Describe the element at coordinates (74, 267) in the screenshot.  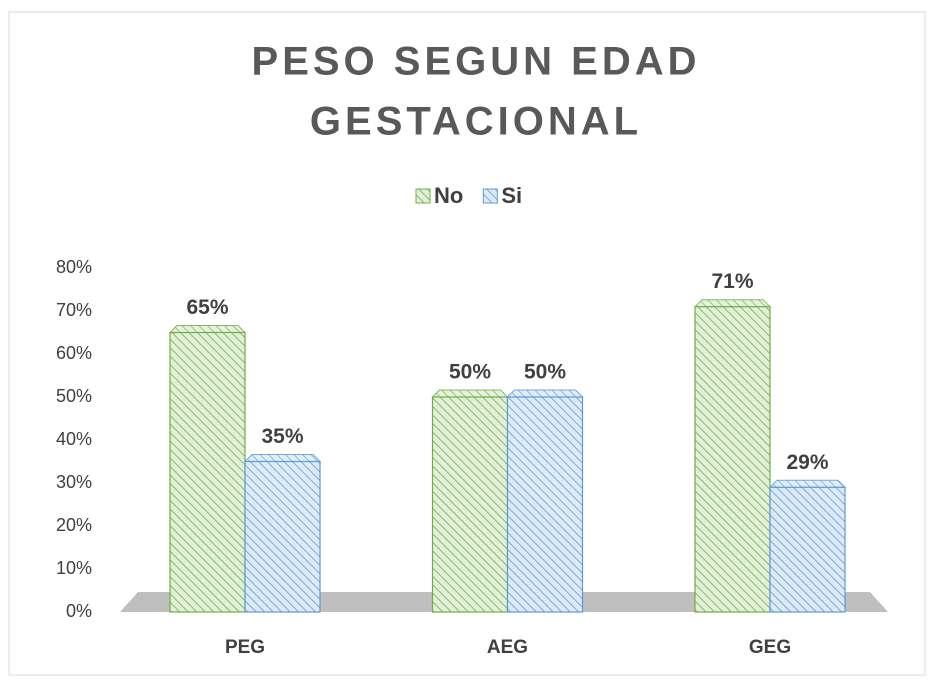
I see `y-tick-label: 80%` at that location.